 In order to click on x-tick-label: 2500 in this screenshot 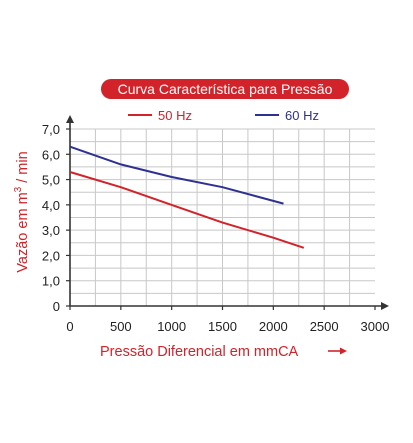, I will do `click(324, 326)`.